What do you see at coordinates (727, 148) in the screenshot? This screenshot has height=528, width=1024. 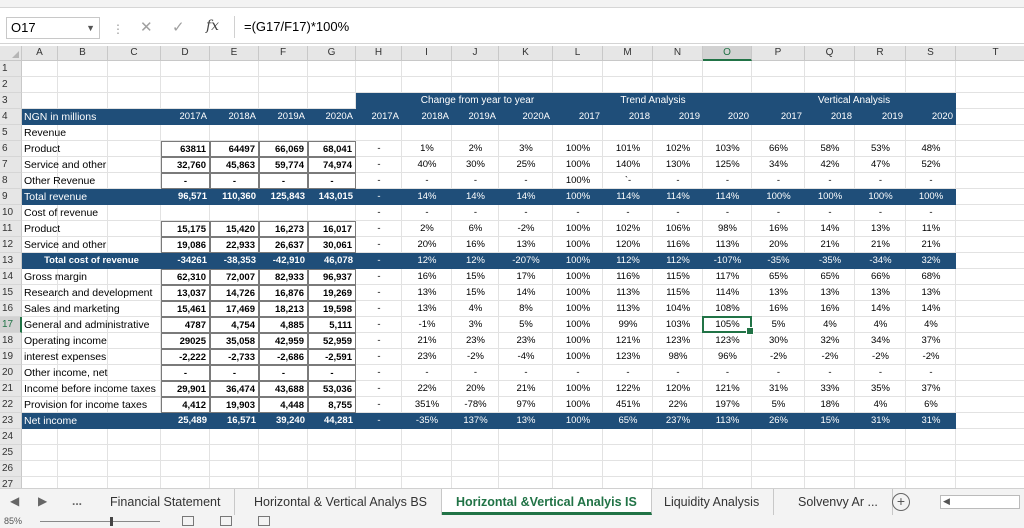 I see `table-cell: 103%` at bounding box center [727, 148].